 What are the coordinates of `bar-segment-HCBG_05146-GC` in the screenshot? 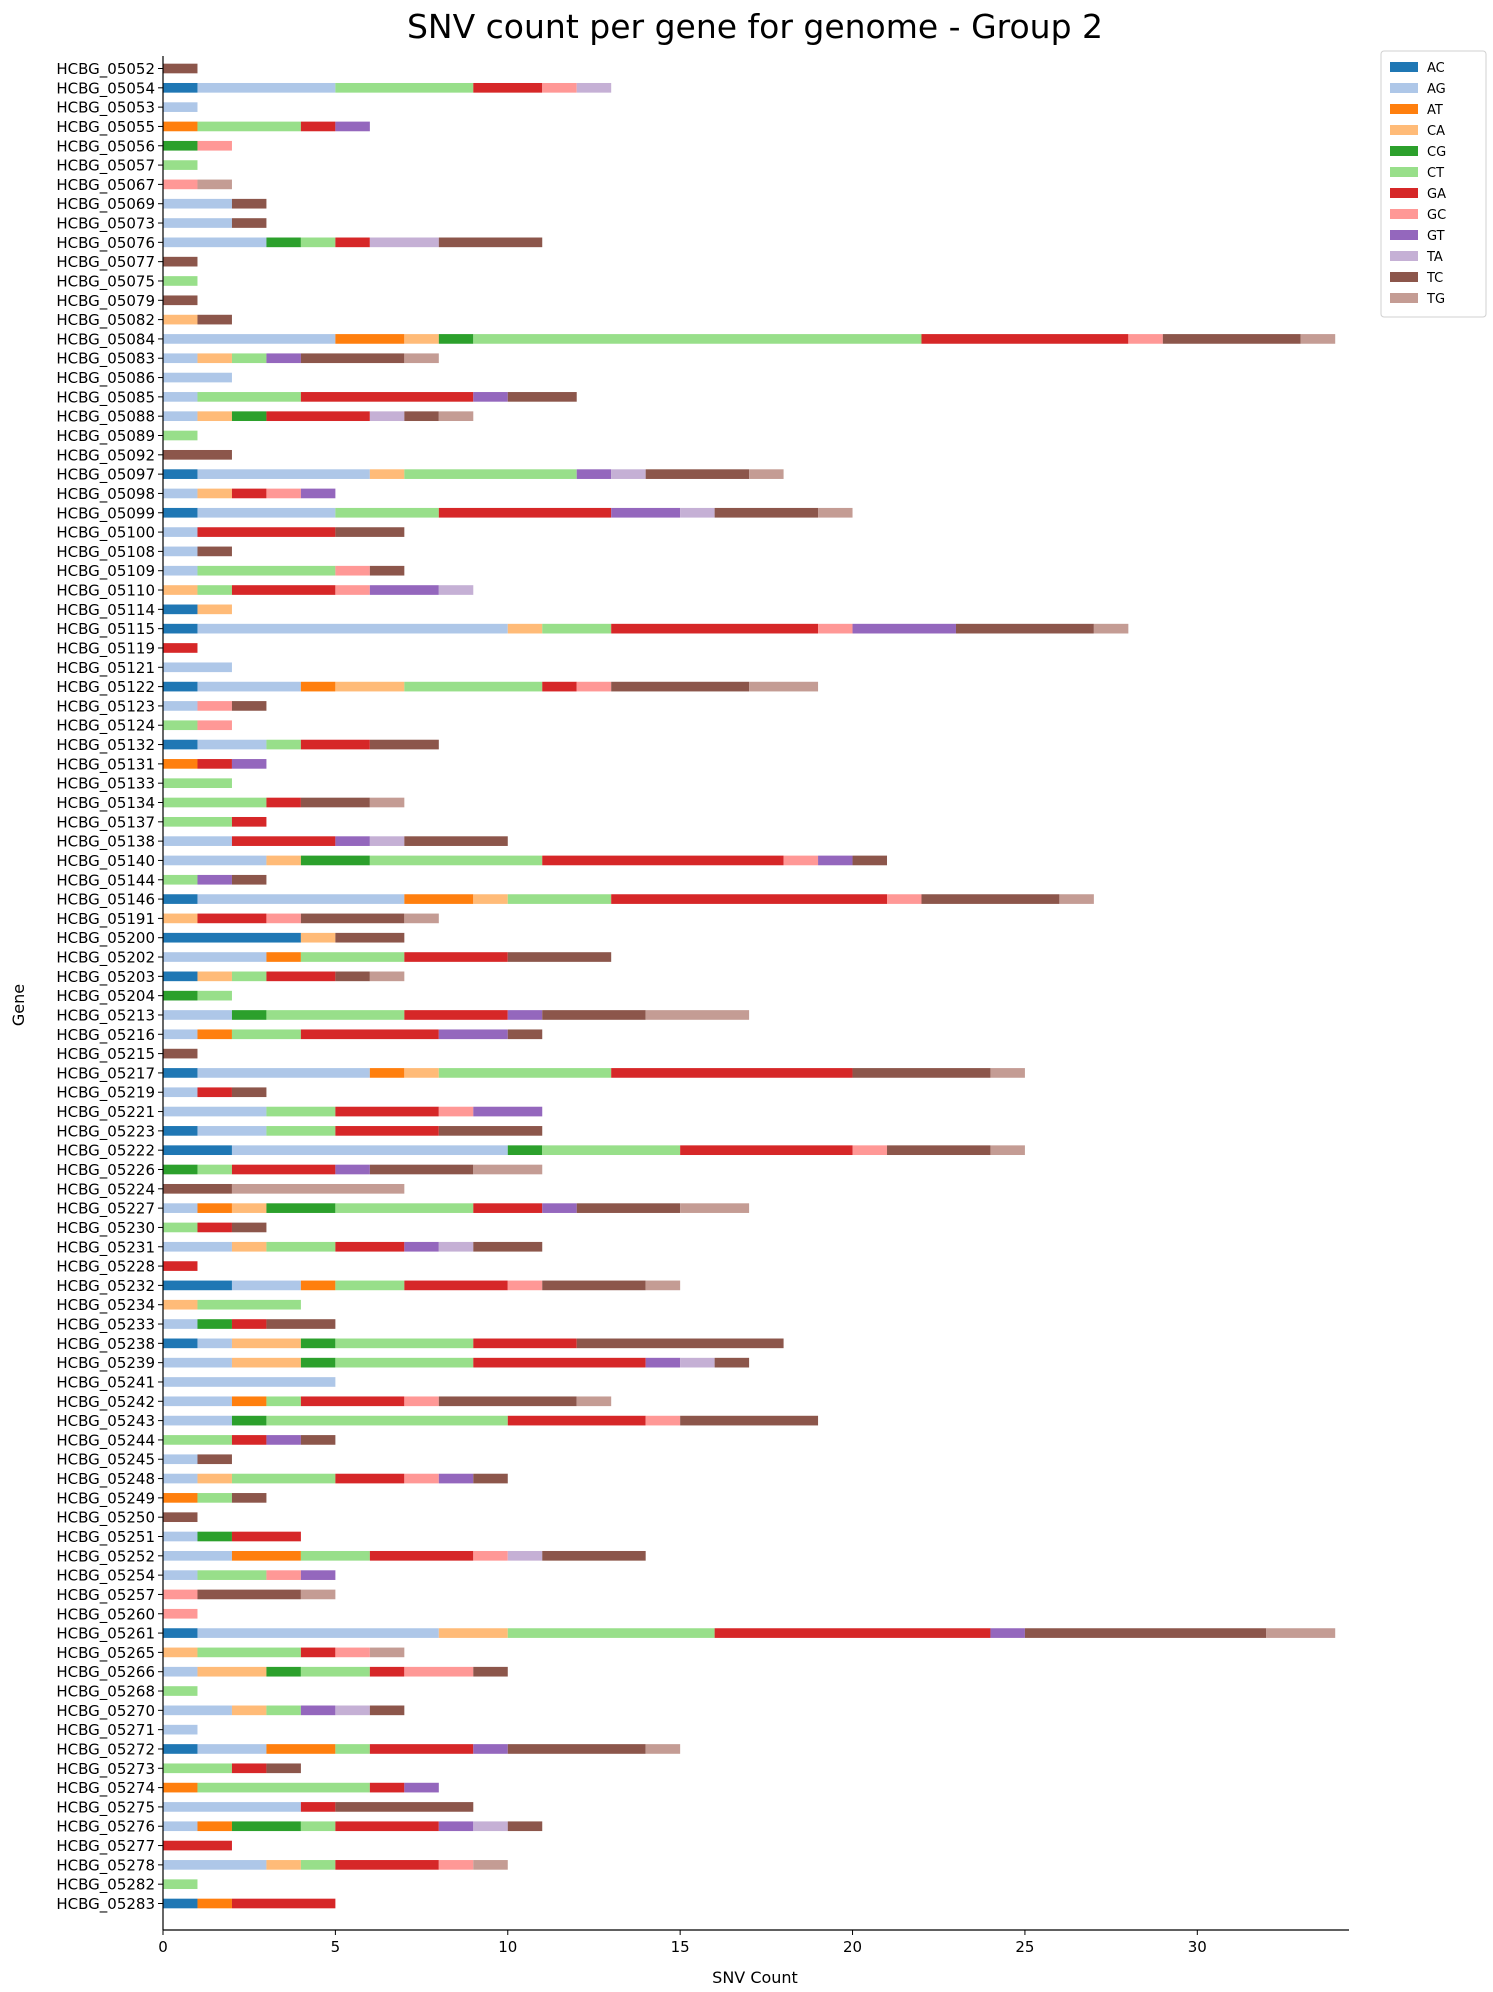 It's located at (904, 899).